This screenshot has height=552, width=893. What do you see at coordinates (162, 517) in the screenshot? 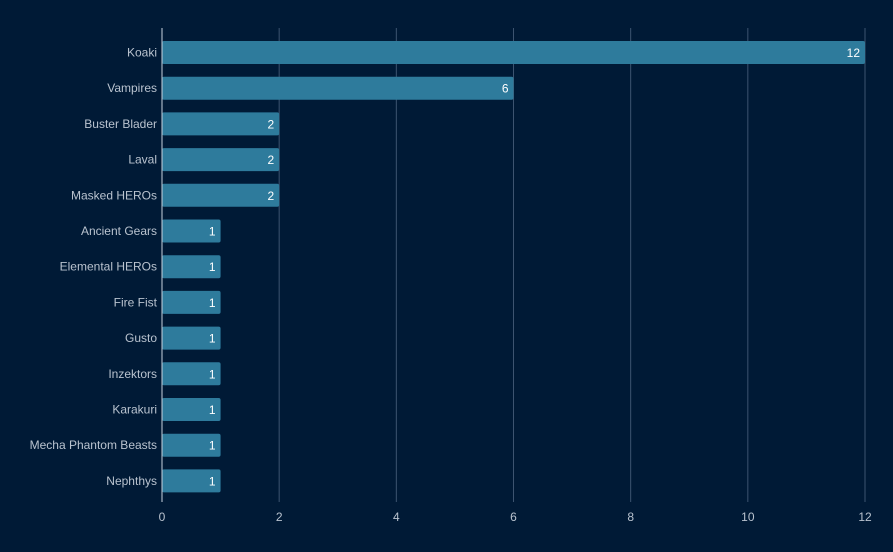
I see `x-tick-label: 0` at bounding box center [162, 517].